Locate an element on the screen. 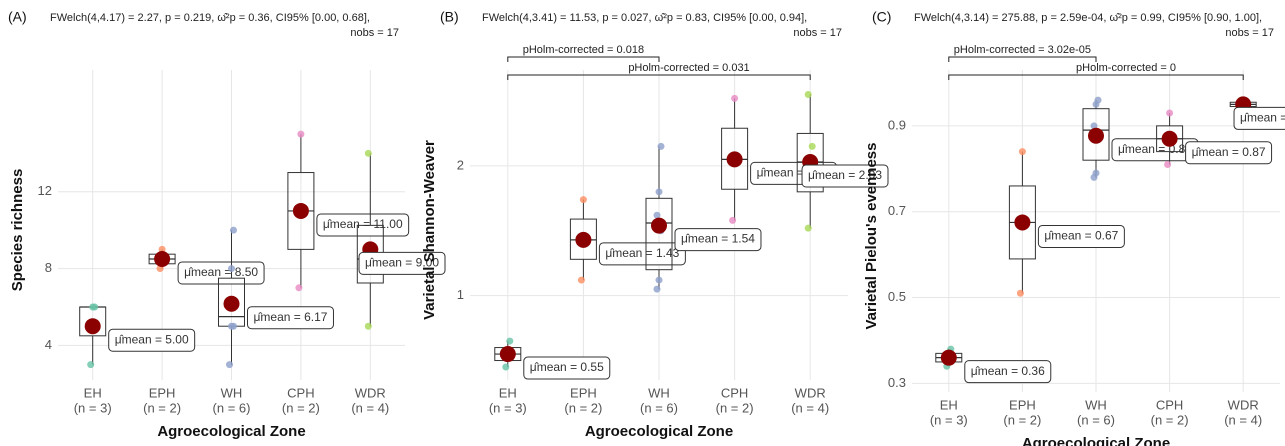  mean-label: μ̂mean = 5.00 is located at coordinates (152, 340).